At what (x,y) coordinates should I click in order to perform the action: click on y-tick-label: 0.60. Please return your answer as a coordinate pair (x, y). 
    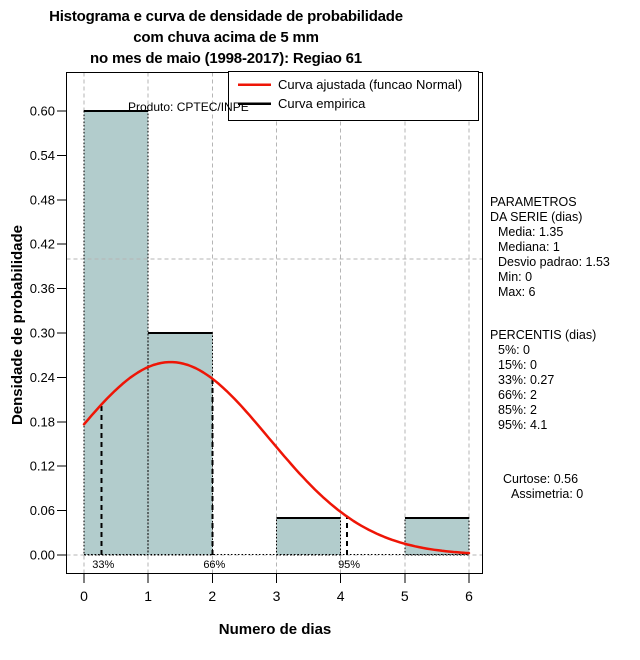
    Looking at the image, I should click on (42, 111).